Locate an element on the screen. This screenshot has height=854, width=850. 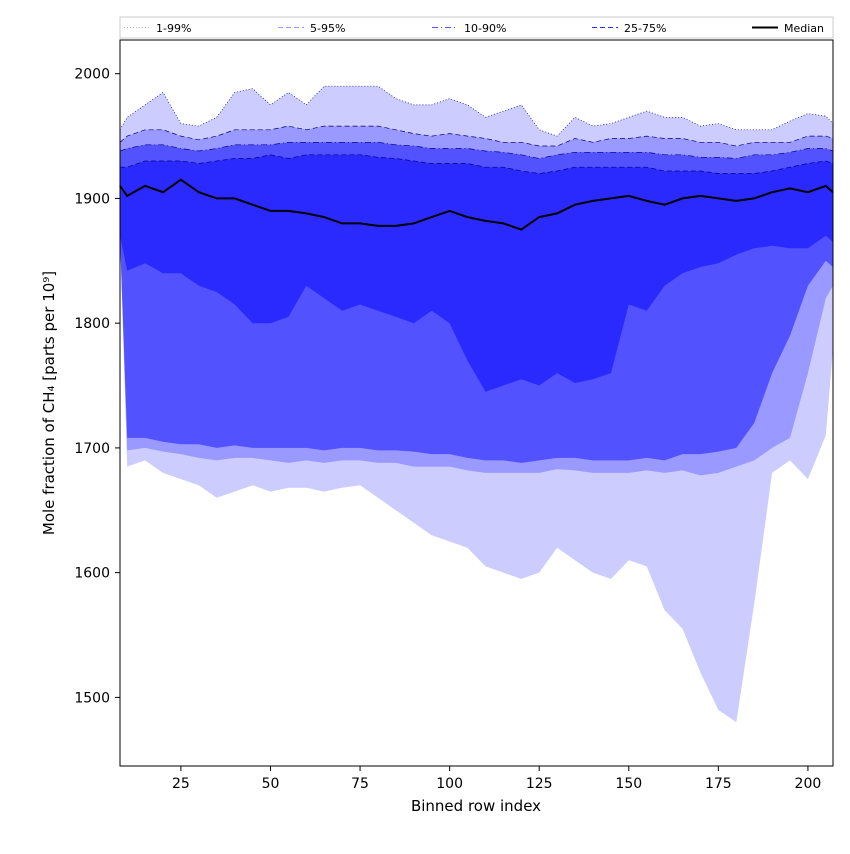
x-tick-label: 50 is located at coordinates (271, 784).